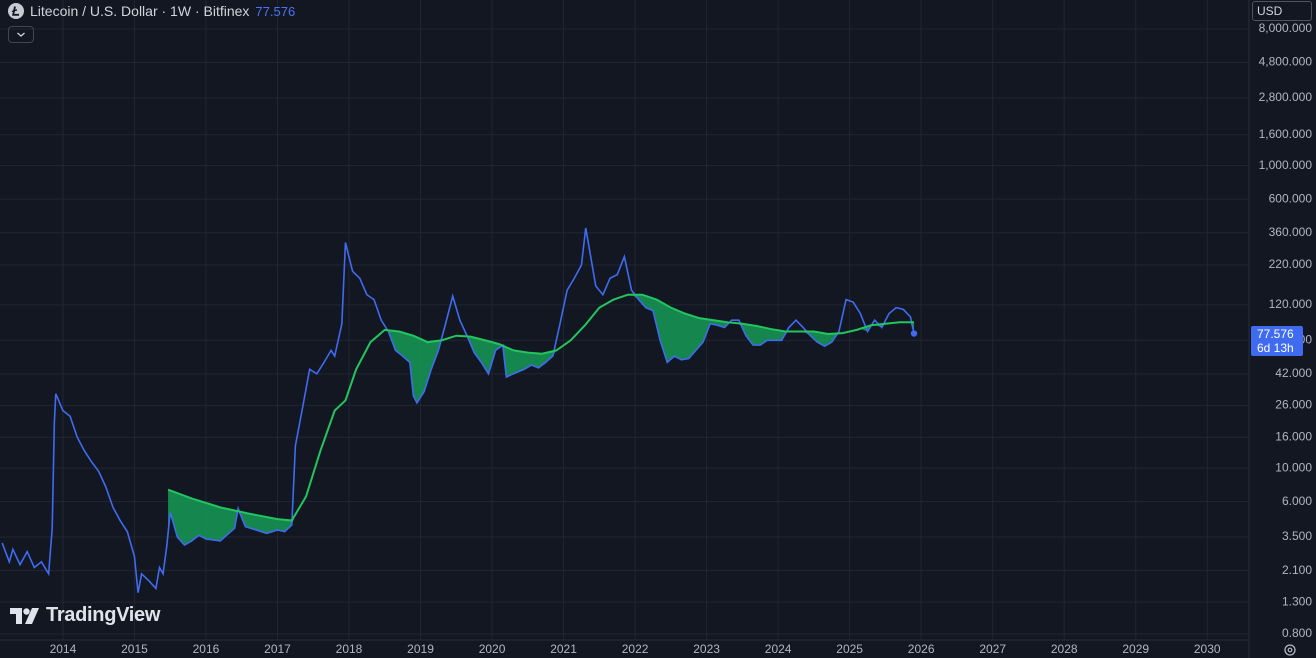 Image resolution: width=1316 pixels, height=658 pixels. What do you see at coordinates (1293, 373) in the screenshot?
I see `y-tick-label: 42.000` at bounding box center [1293, 373].